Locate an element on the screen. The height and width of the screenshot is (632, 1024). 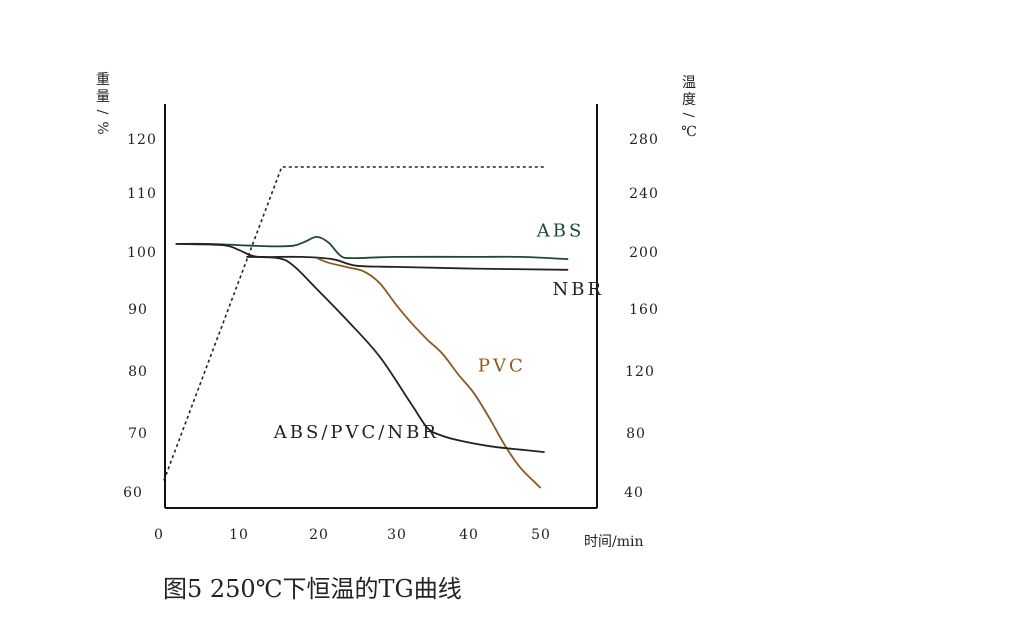
y-left-tick-label: 60 is located at coordinates (133, 493).